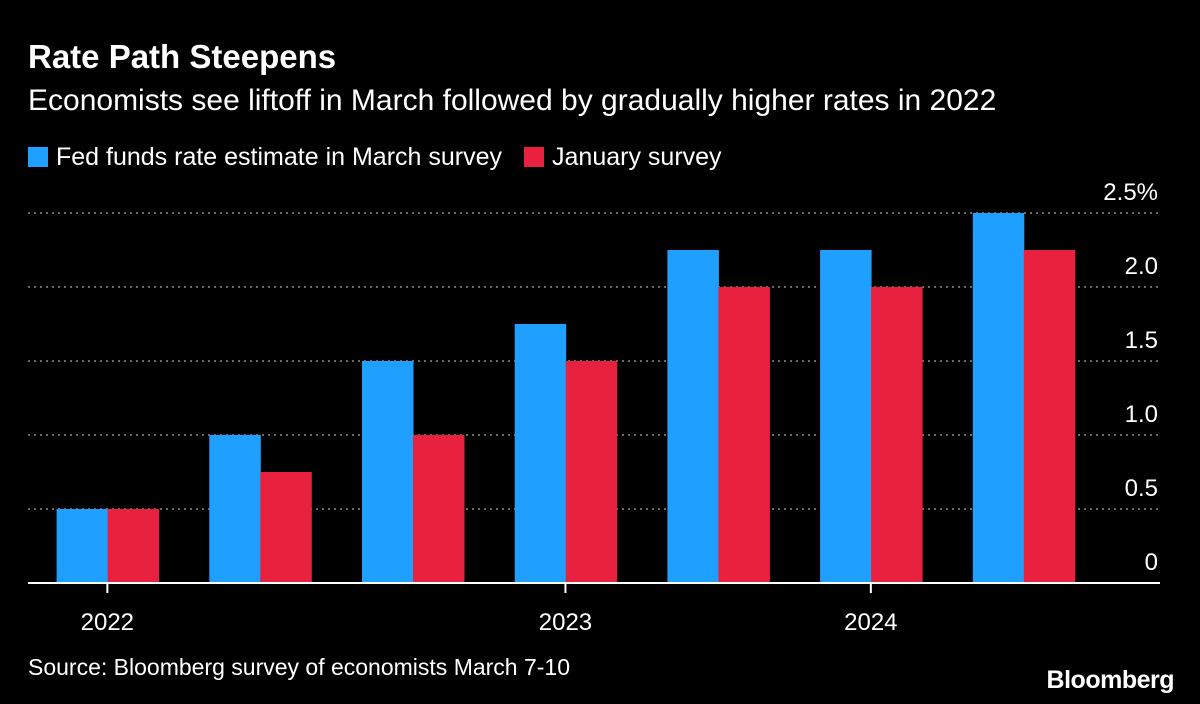 The image size is (1200, 704). I want to click on legend-swatch-march, so click(38, 157).